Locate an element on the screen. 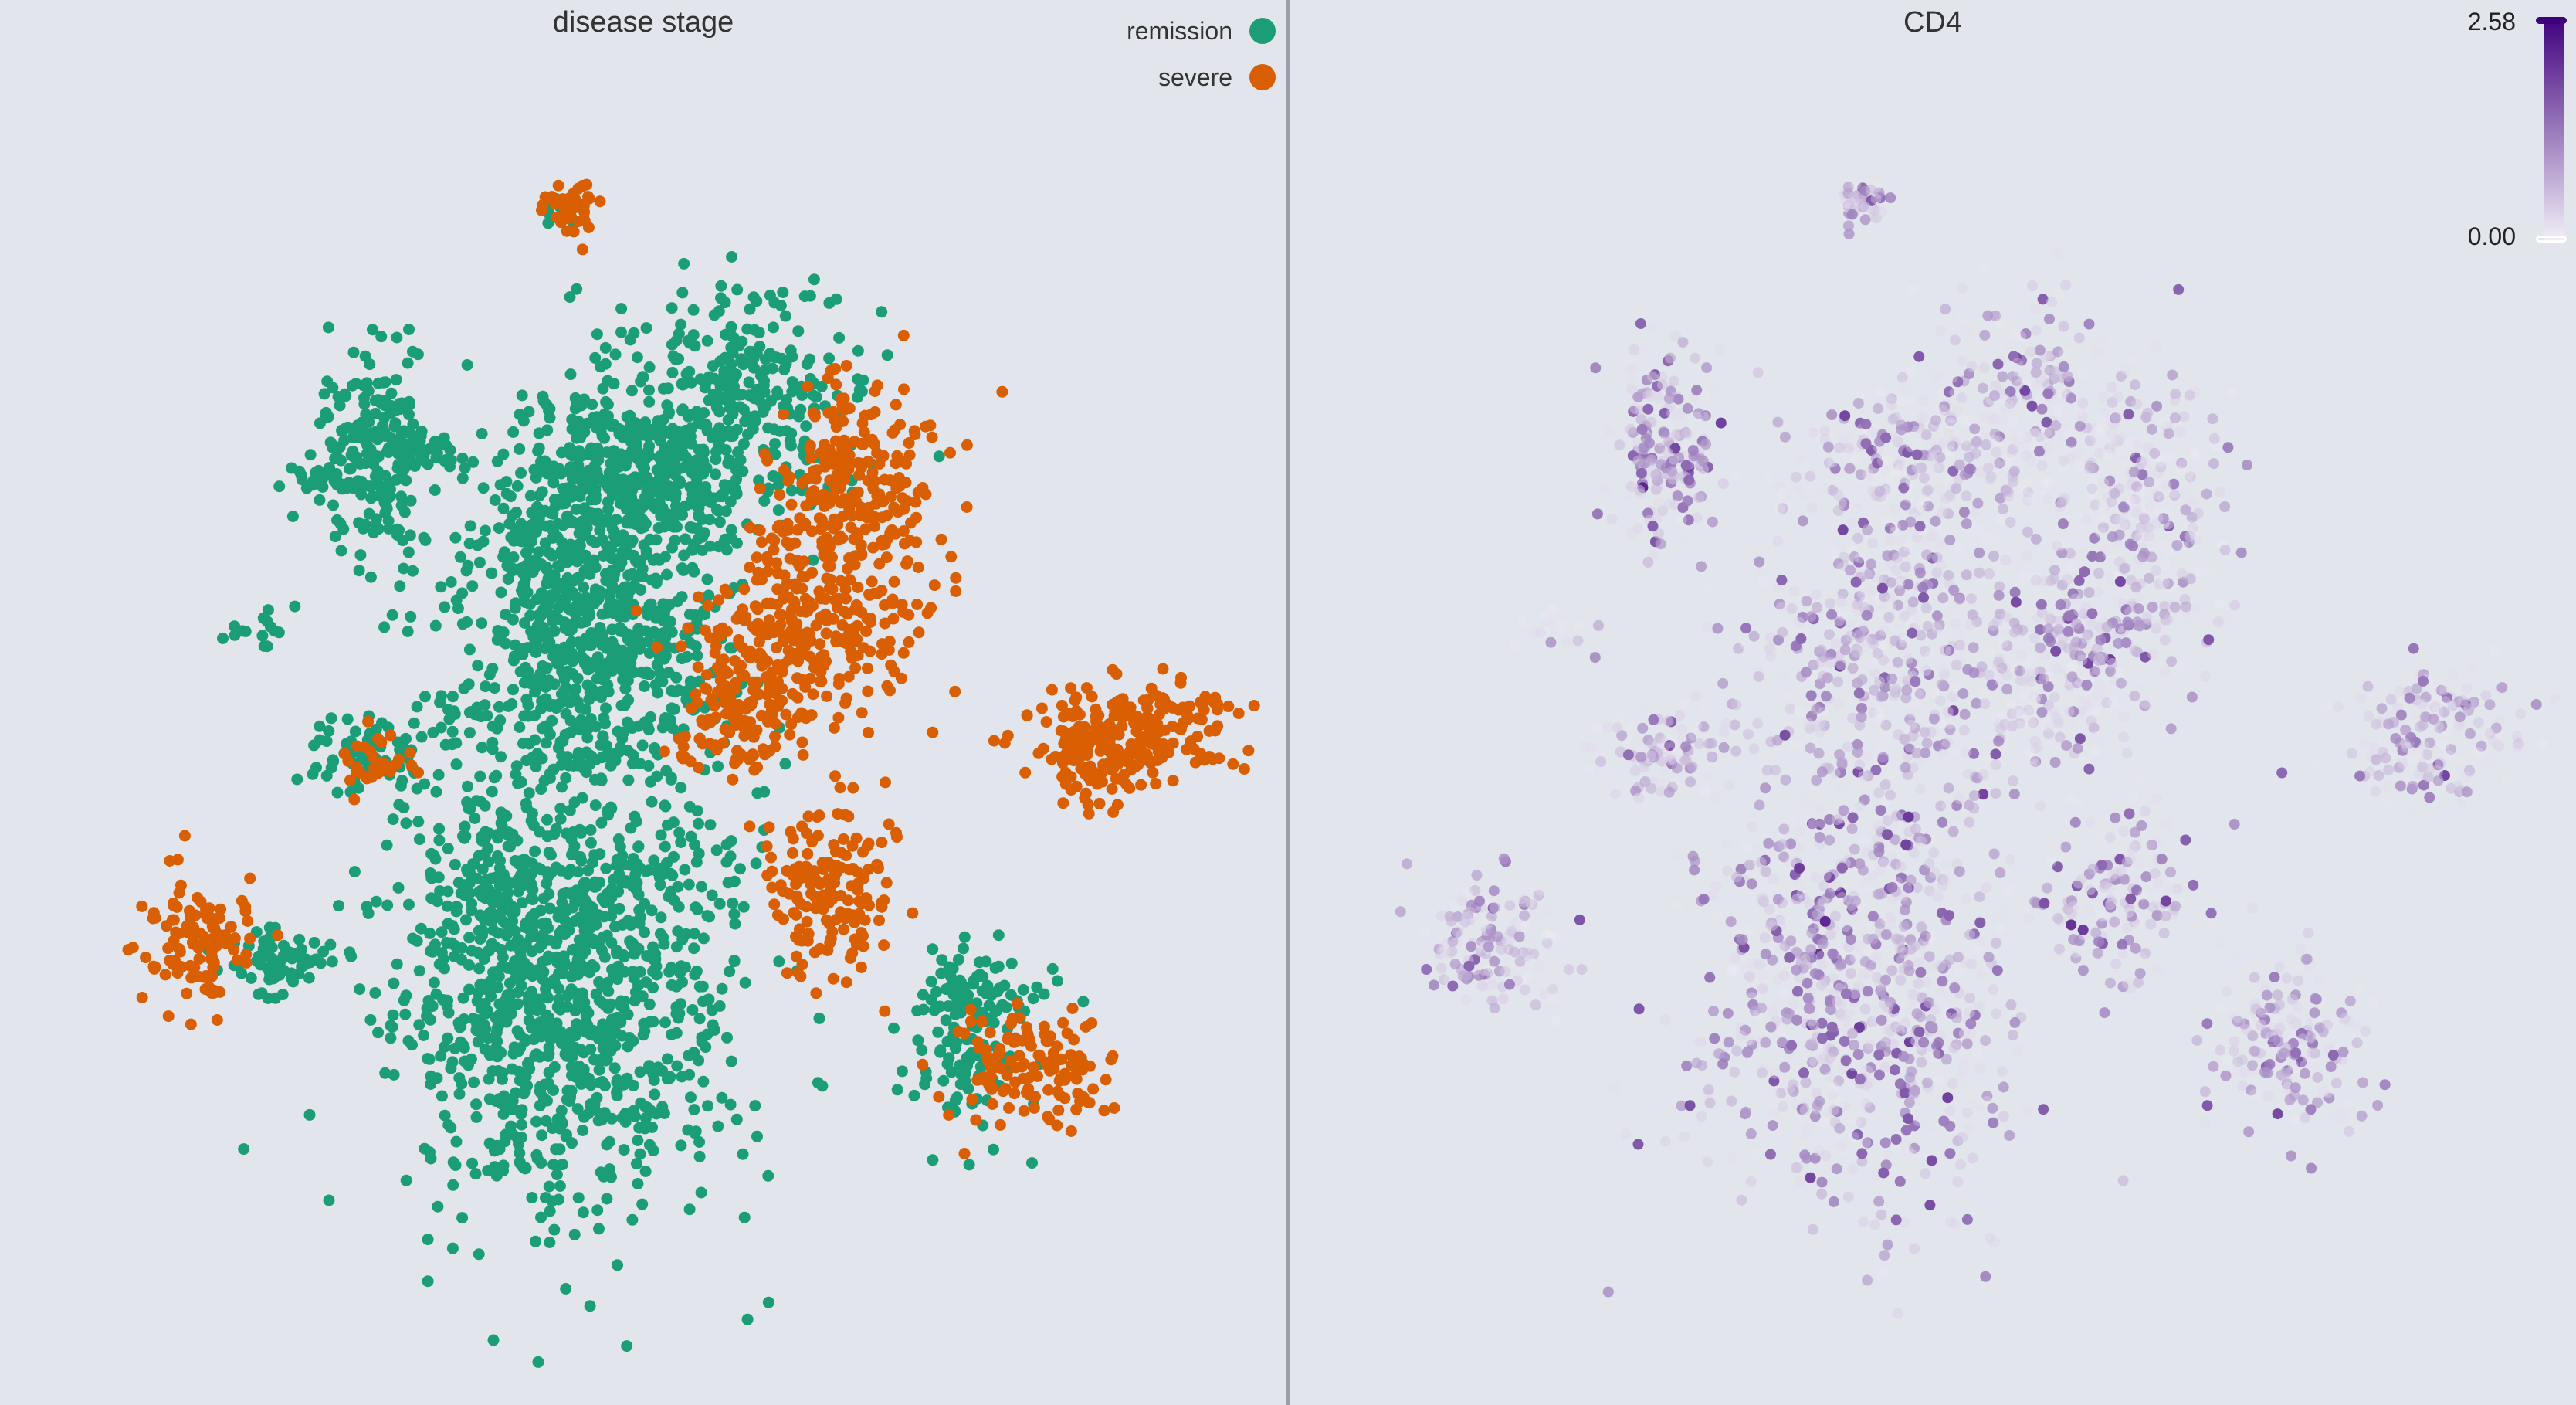 This screenshot has height=1405, width=2576. legend-item-severe: severe is located at coordinates (1201, 77).